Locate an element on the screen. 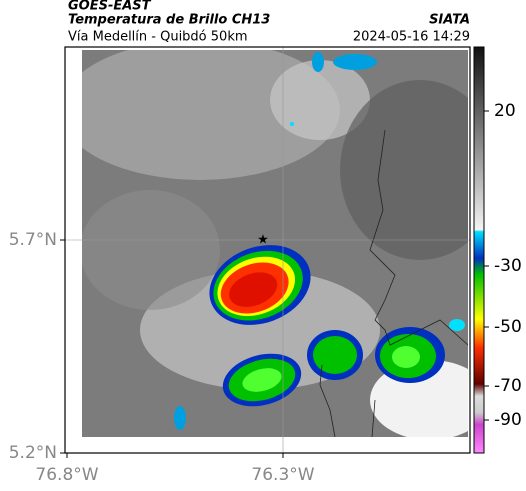 The width and height of the screenshot is (526, 491). x-tick-label: 76.8°W is located at coordinates (66, 475).